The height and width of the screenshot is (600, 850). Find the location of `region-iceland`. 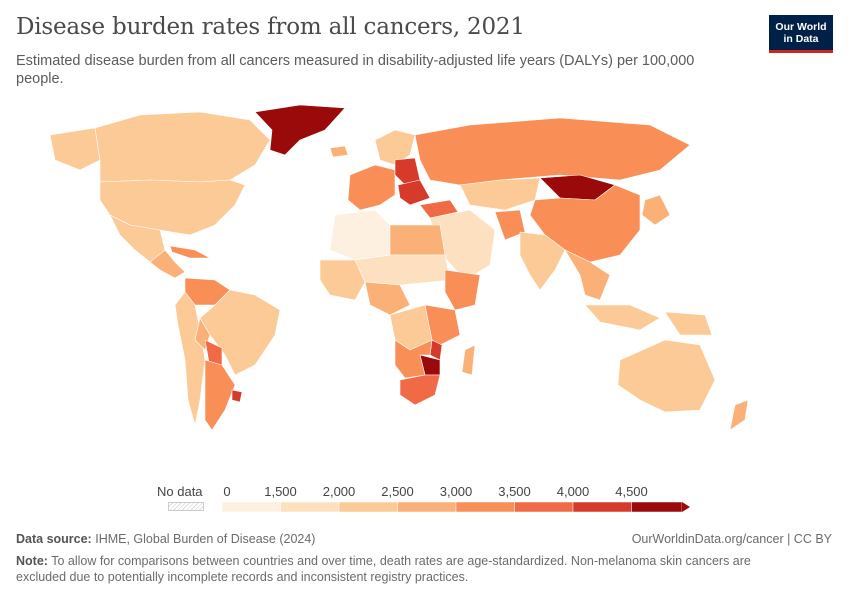

region-iceland is located at coordinates (339, 151).